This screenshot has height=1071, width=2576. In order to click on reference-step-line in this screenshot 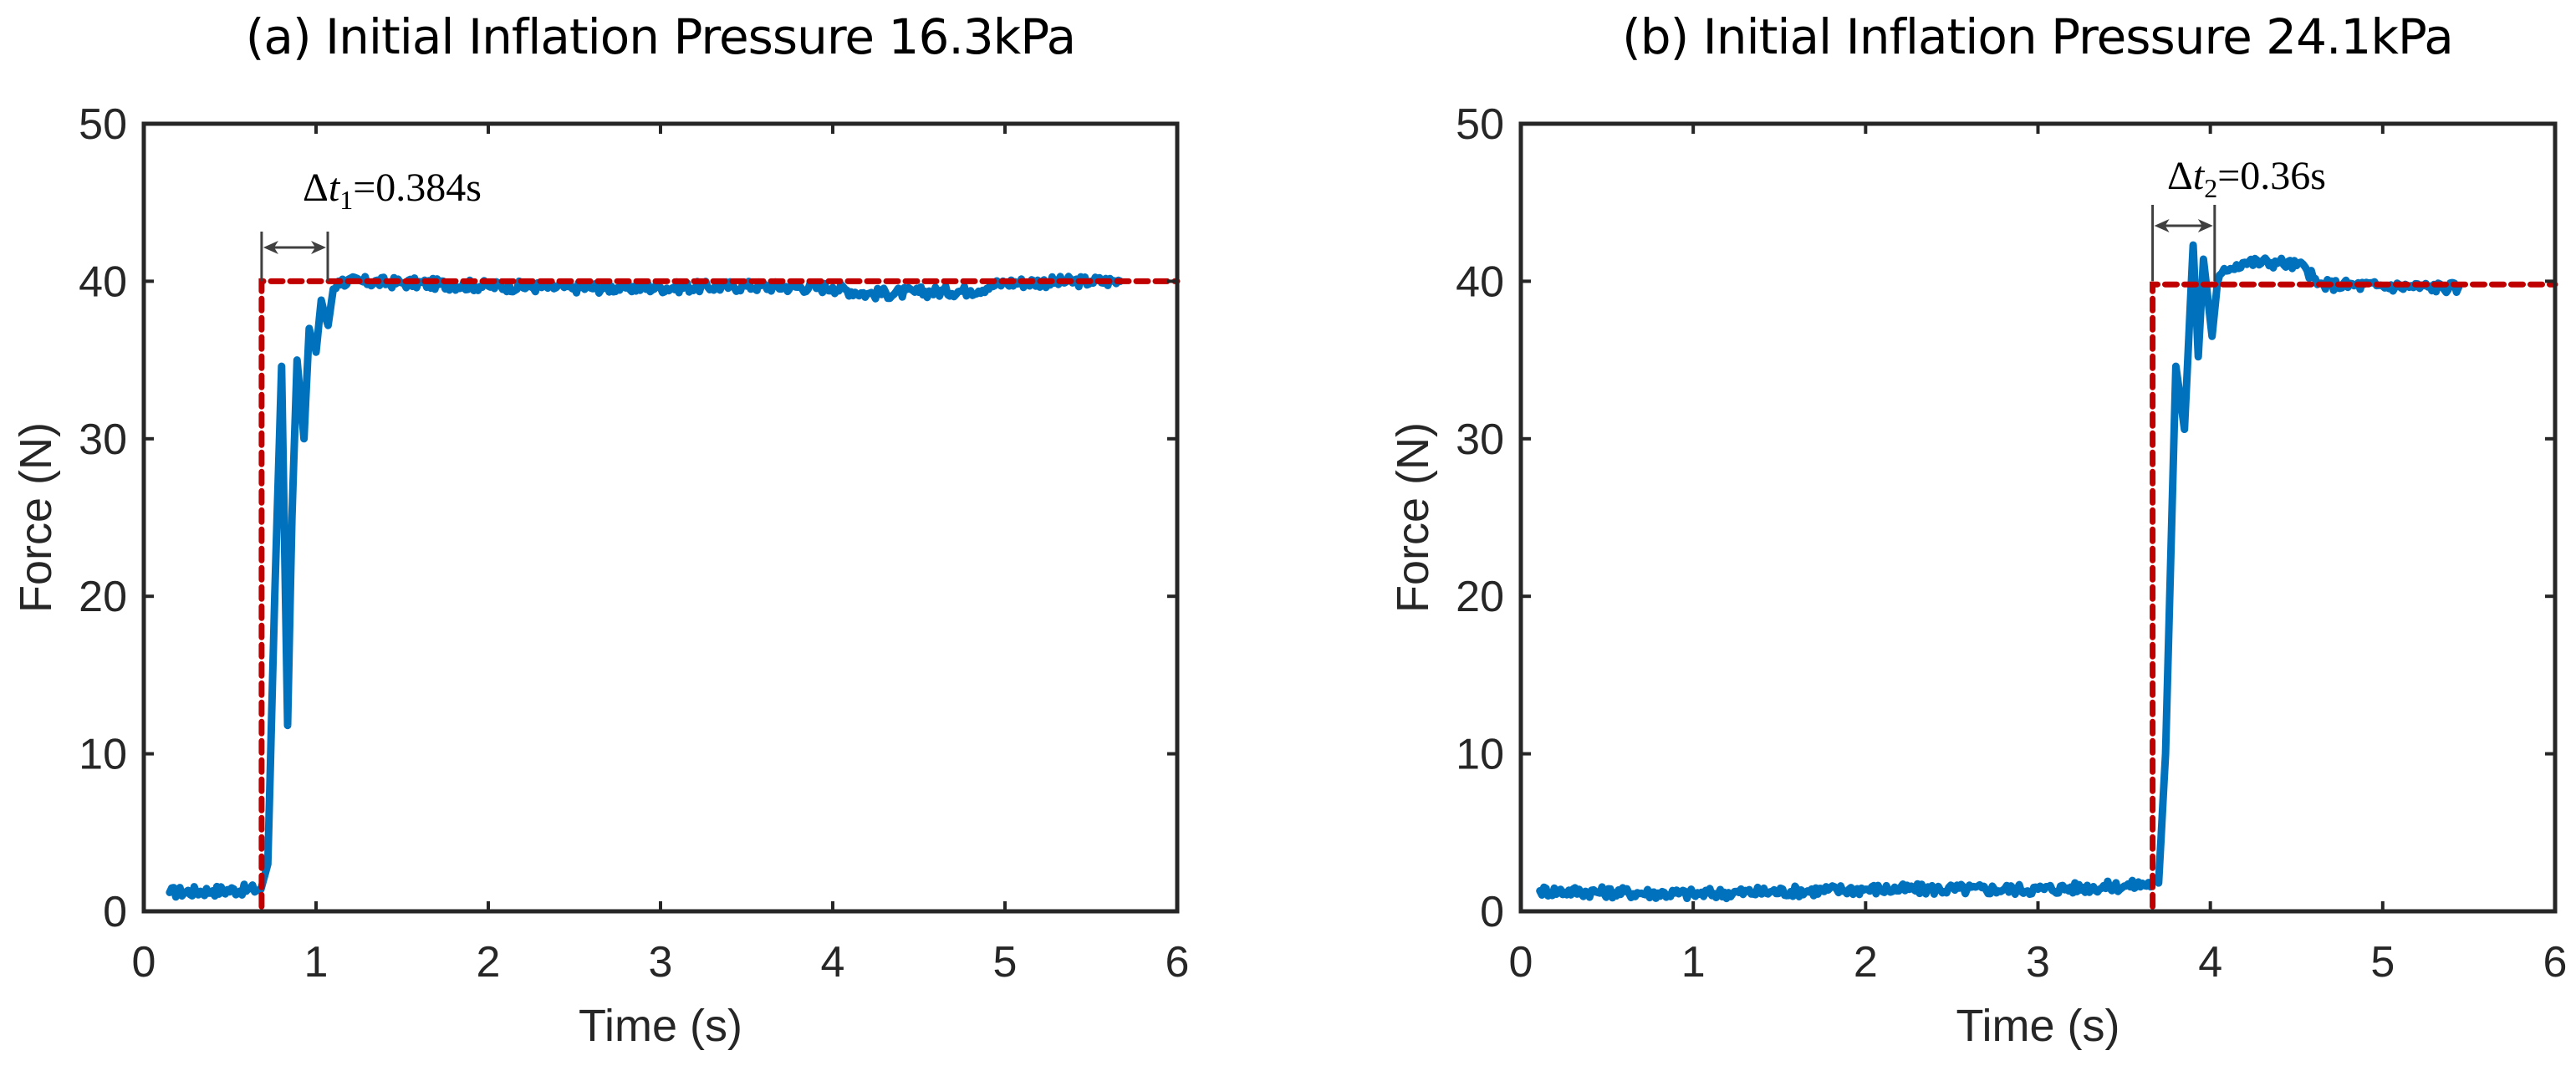, I will do `click(2354, 595)`.